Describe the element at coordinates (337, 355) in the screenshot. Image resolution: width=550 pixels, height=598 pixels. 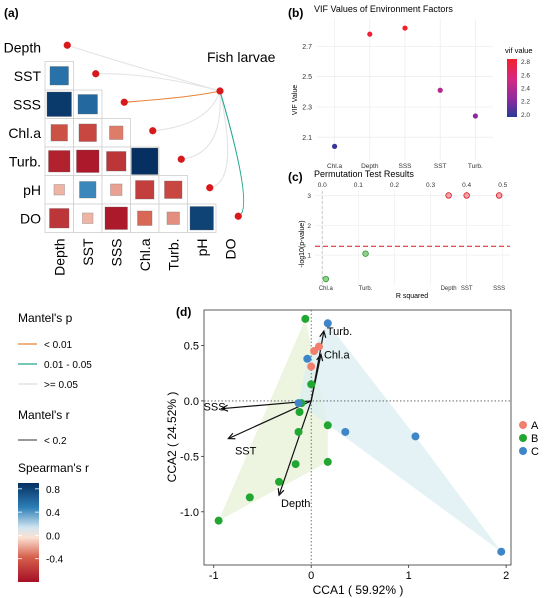
I see `env-vector-label: Chl.a` at that location.